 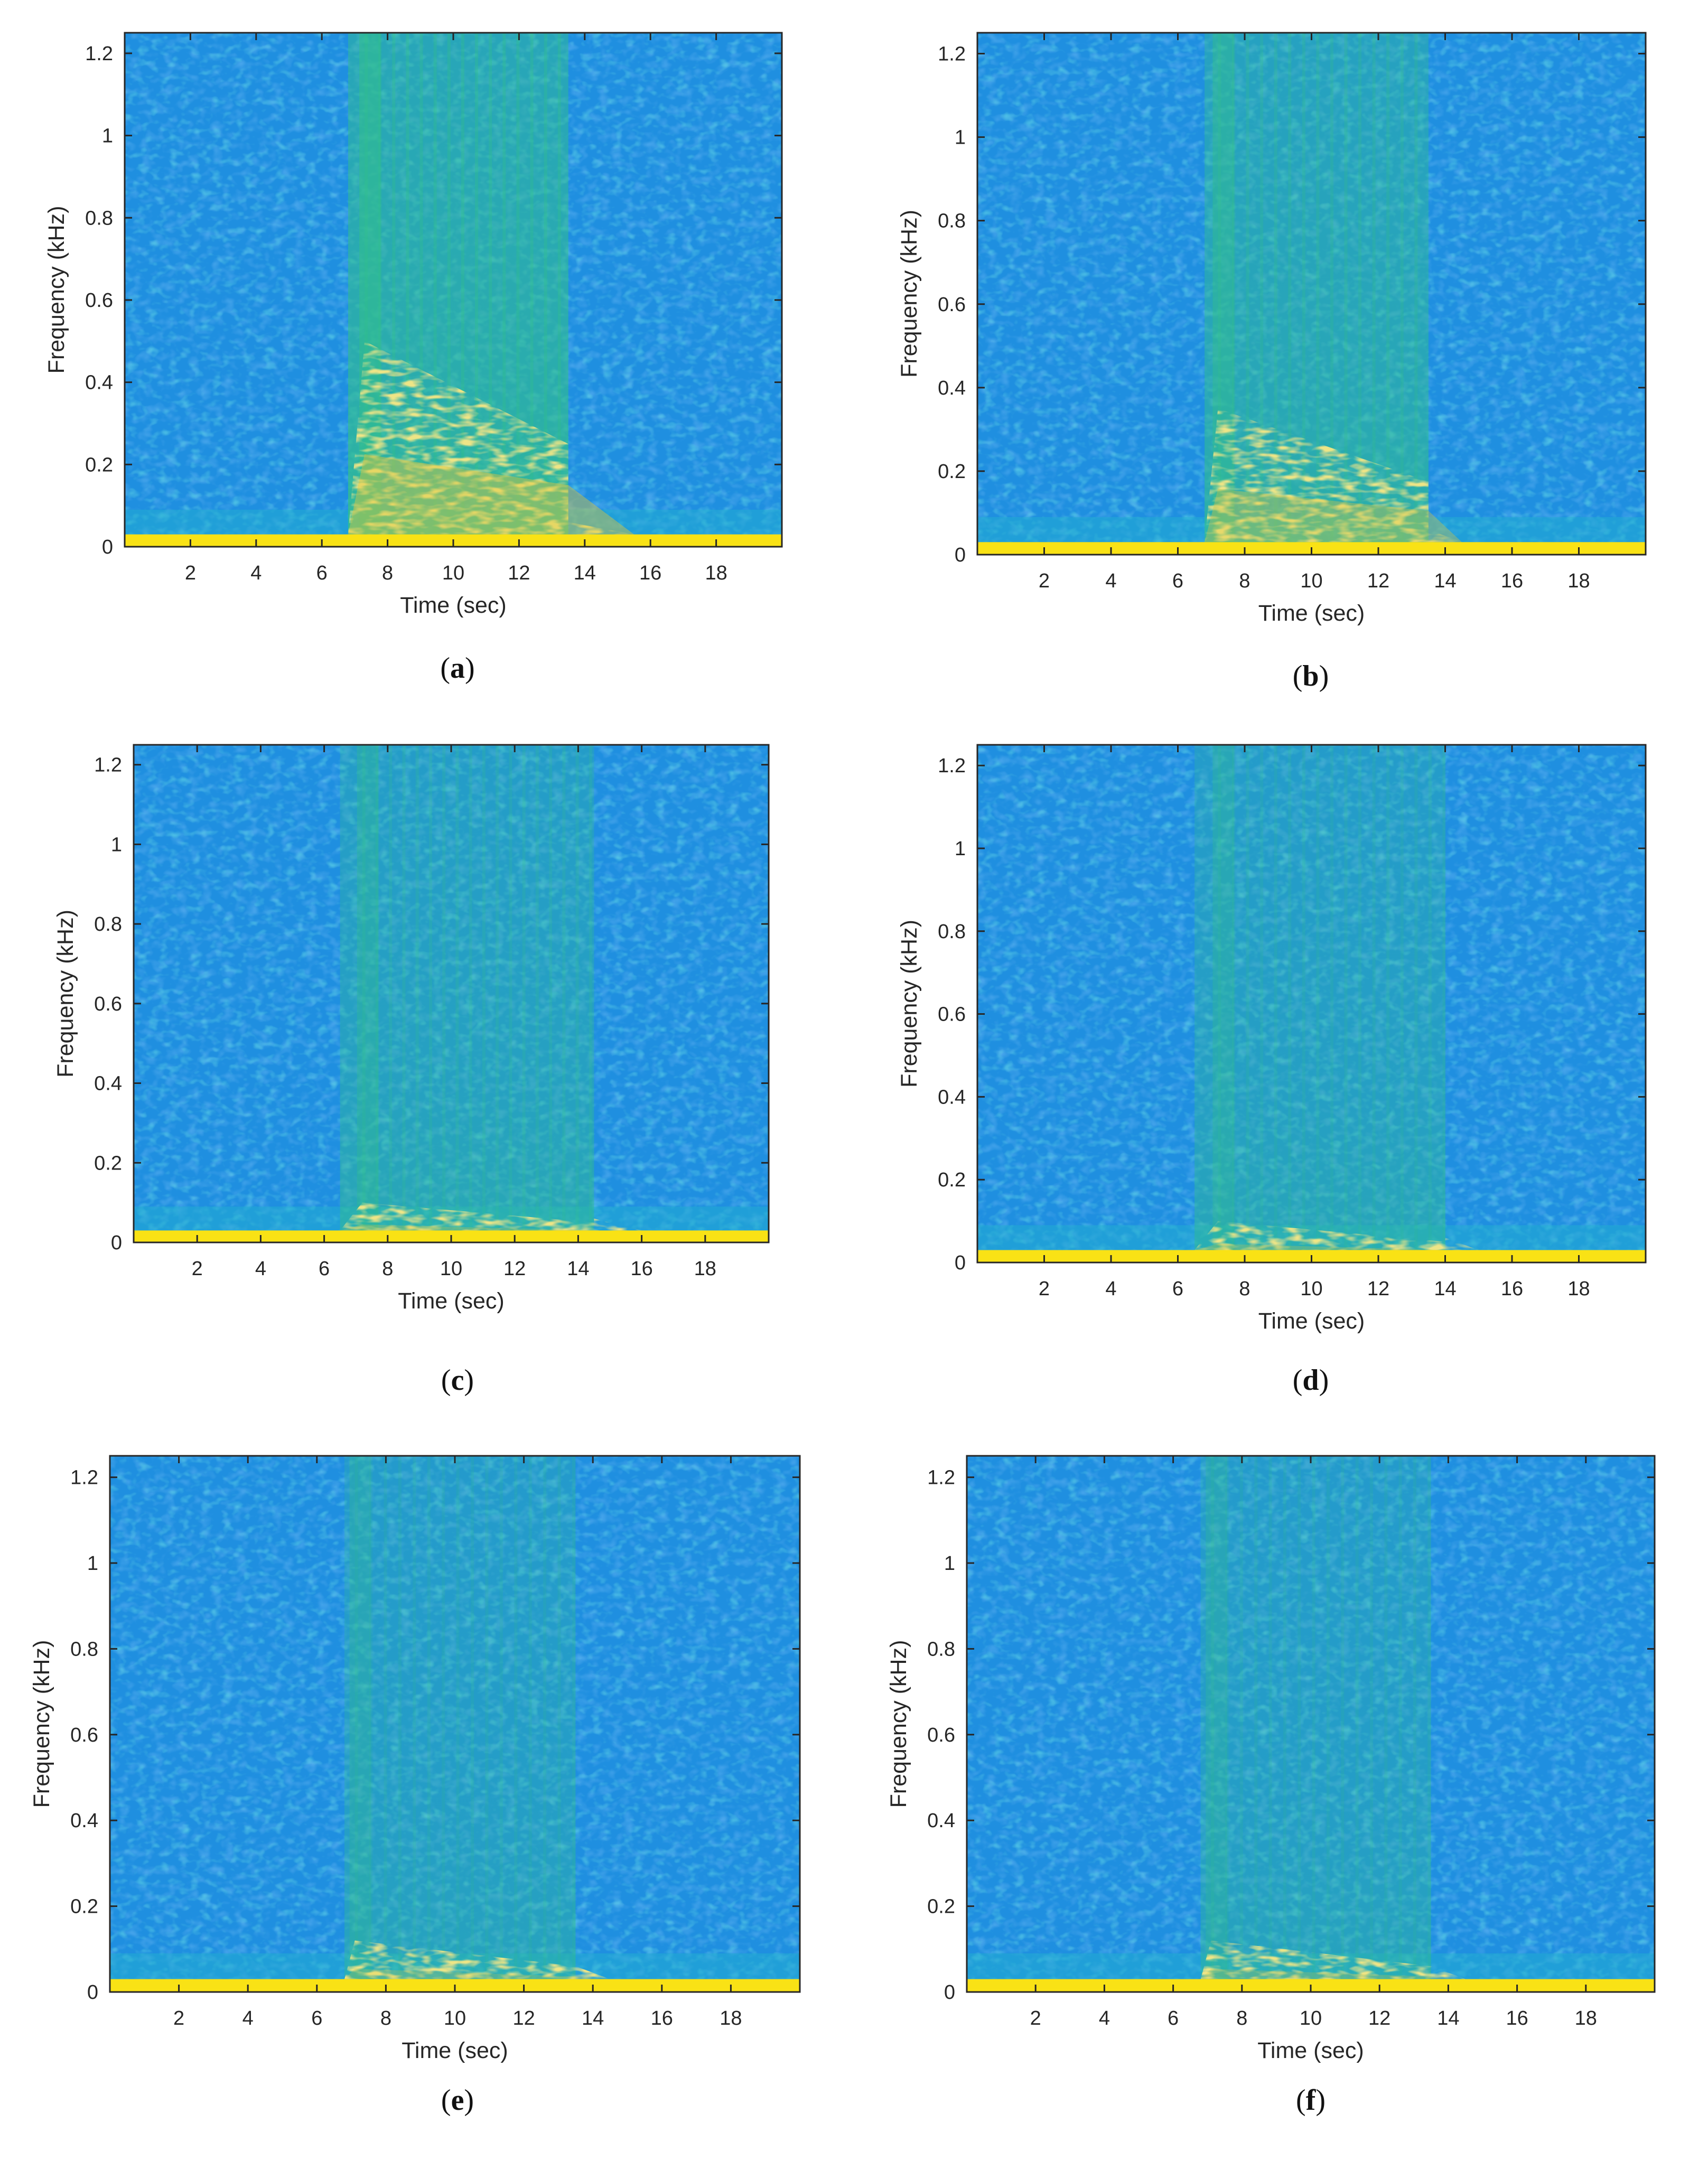 I want to click on panel-caption: (f), so click(x=1311, y=2100).